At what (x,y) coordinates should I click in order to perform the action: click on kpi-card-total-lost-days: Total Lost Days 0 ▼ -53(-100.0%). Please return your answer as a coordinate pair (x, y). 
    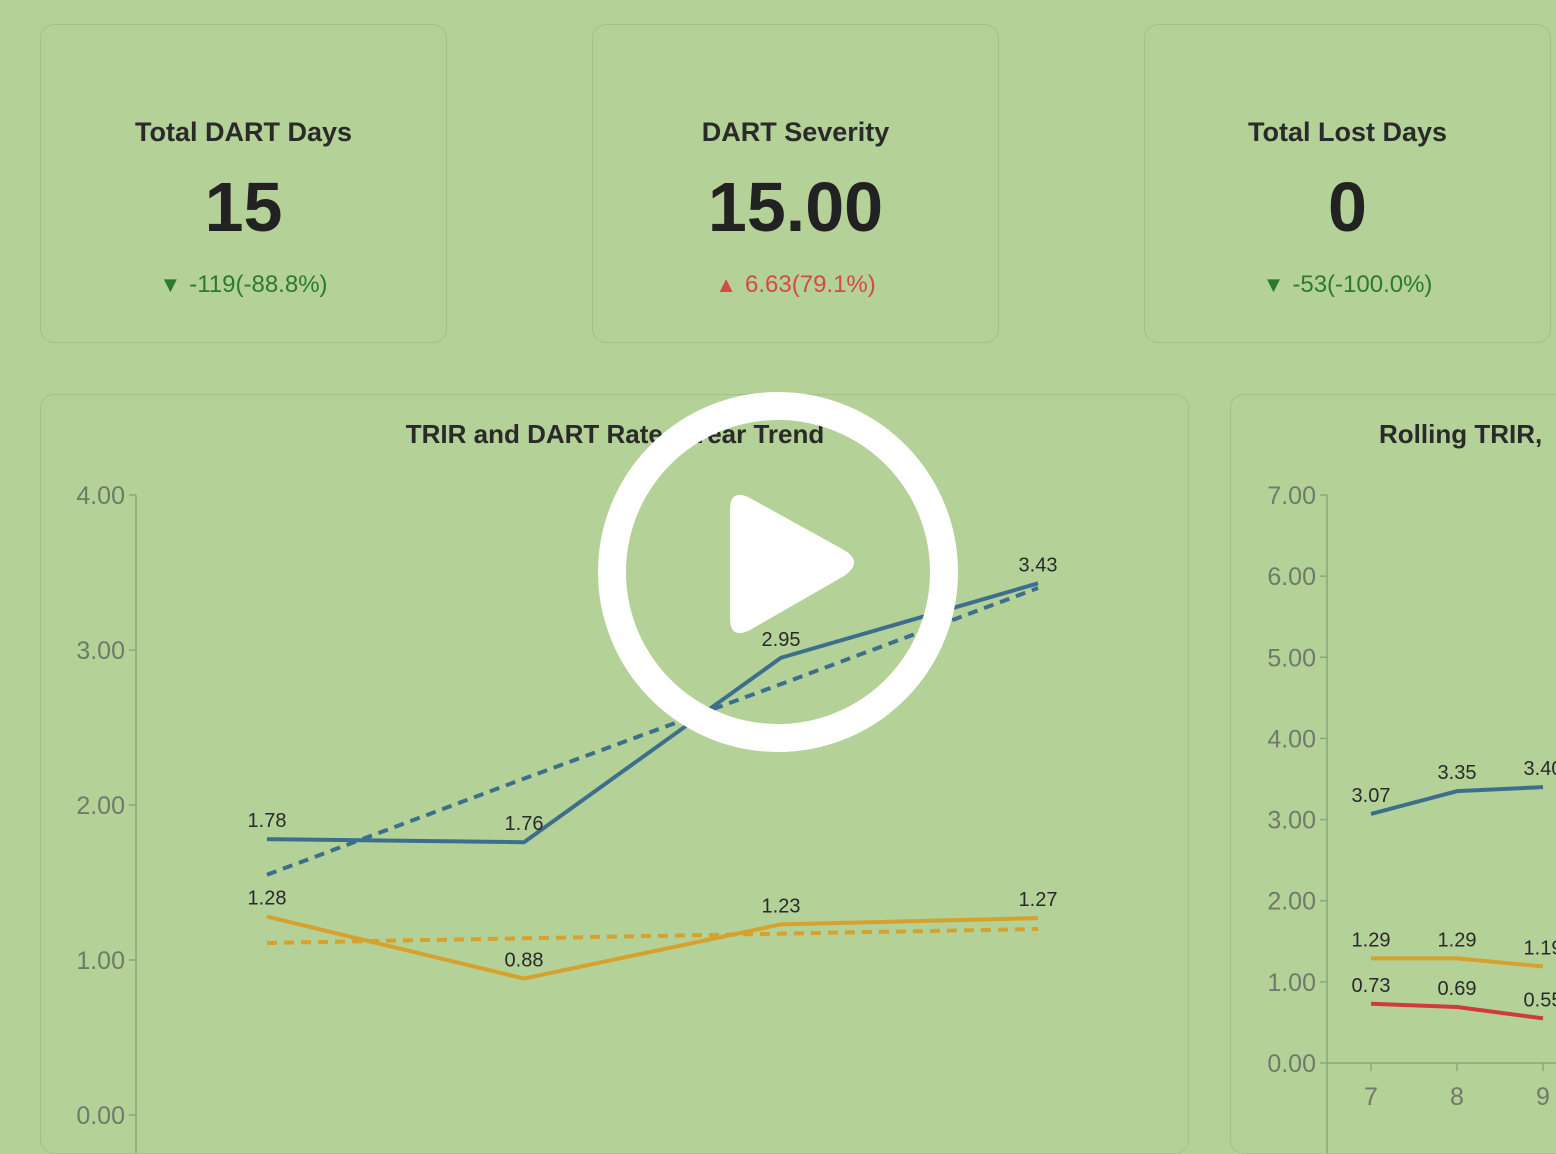
    Looking at the image, I should click on (1347, 183).